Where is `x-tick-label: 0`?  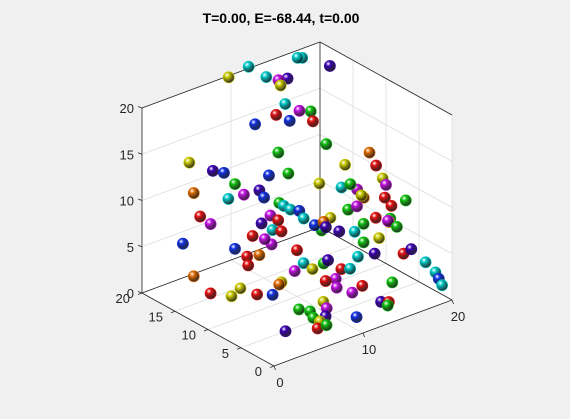
x-tick-label: 0 is located at coordinates (279, 382).